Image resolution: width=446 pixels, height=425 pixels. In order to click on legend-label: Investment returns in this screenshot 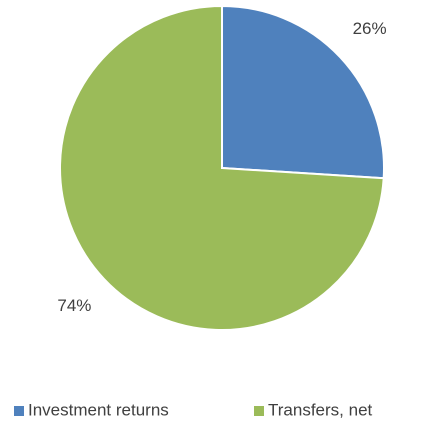, I will do `click(98, 409)`.